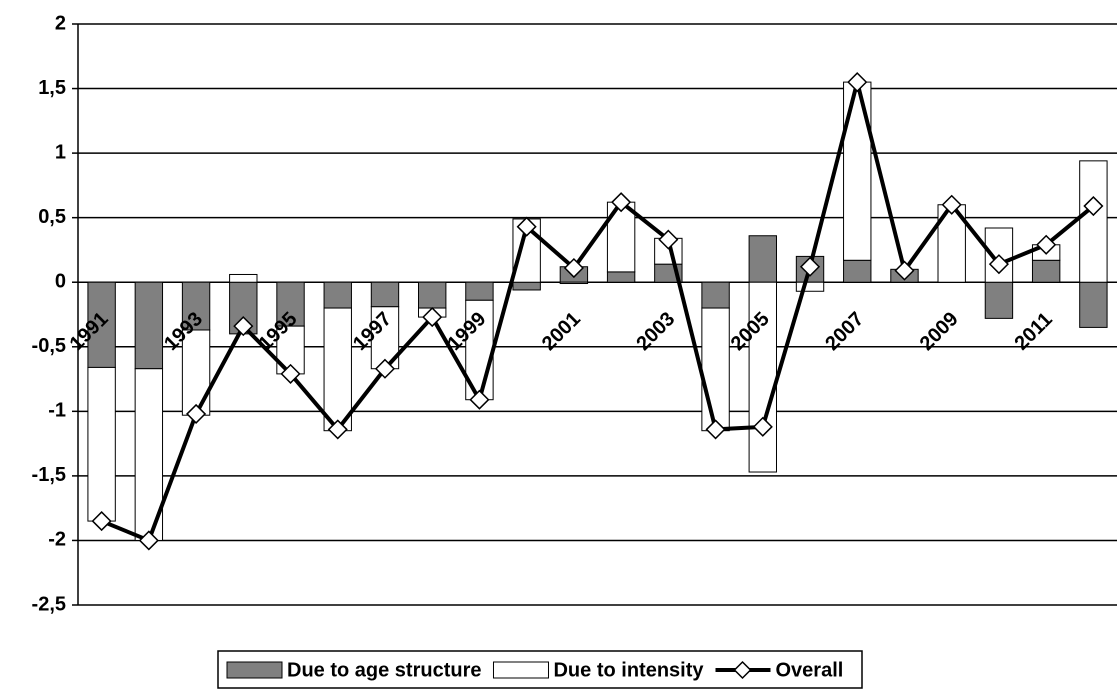 This screenshot has height=690, width=1117. Describe the element at coordinates (939, 331) in the screenshot. I see `x-tick-label: 2009` at that location.